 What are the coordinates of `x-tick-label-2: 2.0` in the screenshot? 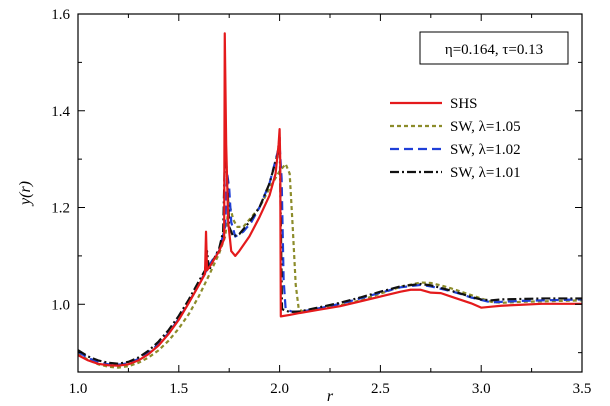 It's located at (279, 389).